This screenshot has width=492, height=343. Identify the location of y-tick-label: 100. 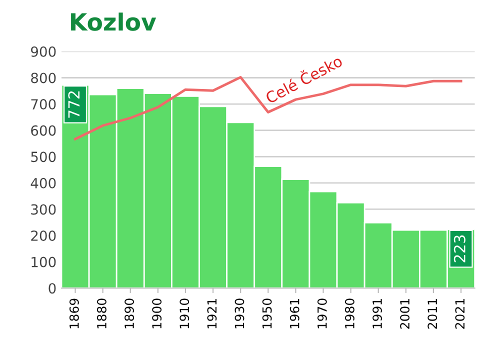
(44, 262).